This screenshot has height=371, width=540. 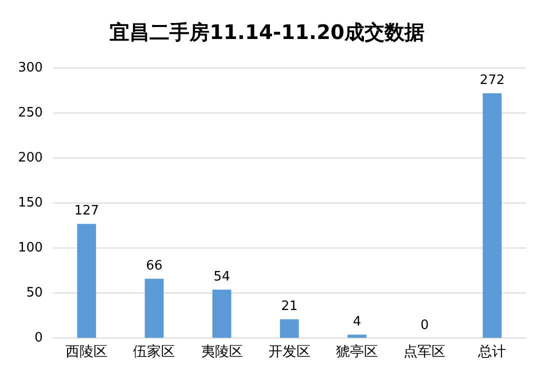 What do you see at coordinates (30, 68) in the screenshot?
I see `y-tick-label: 300` at bounding box center [30, 68].